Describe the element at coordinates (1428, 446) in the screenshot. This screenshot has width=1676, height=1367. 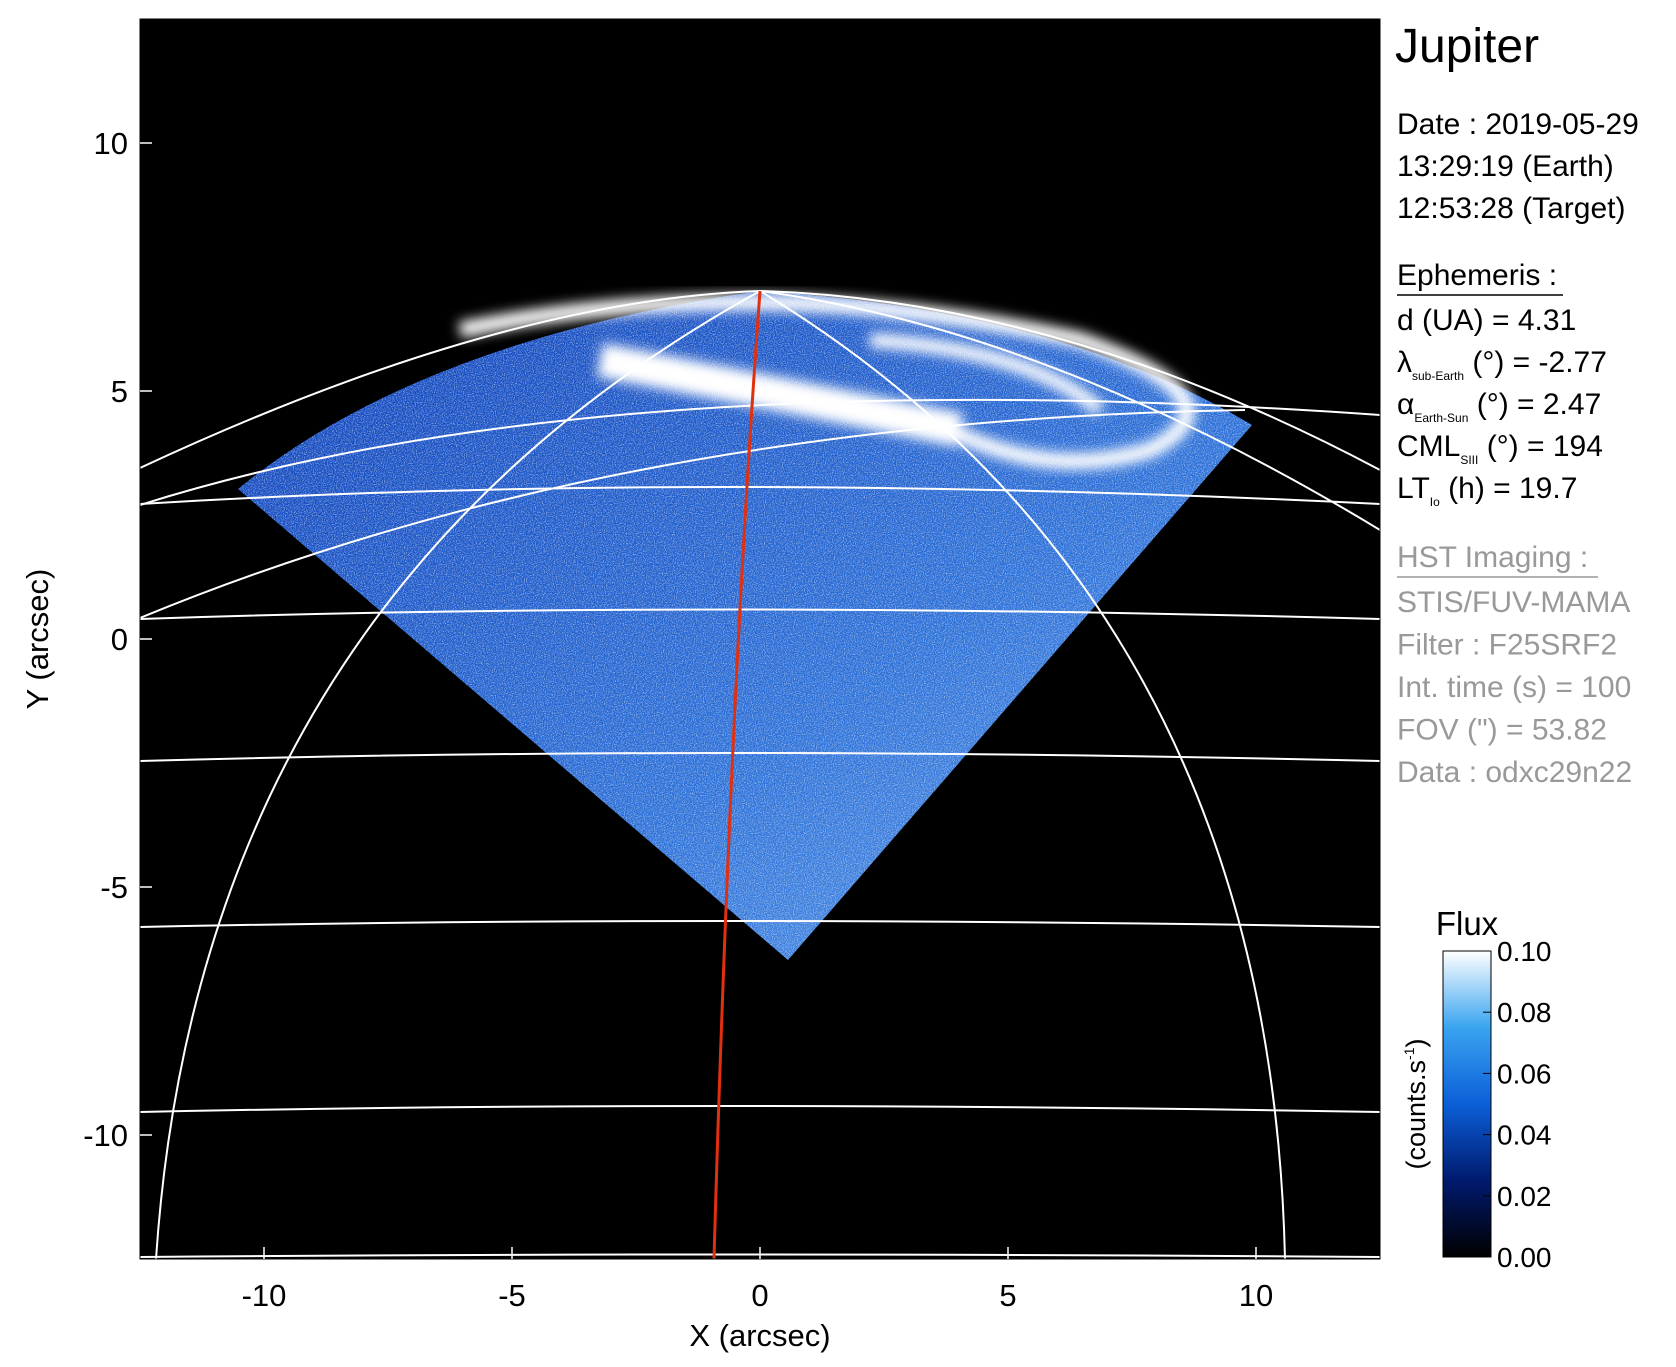
I see `ephemeris-main: CML` at that location.